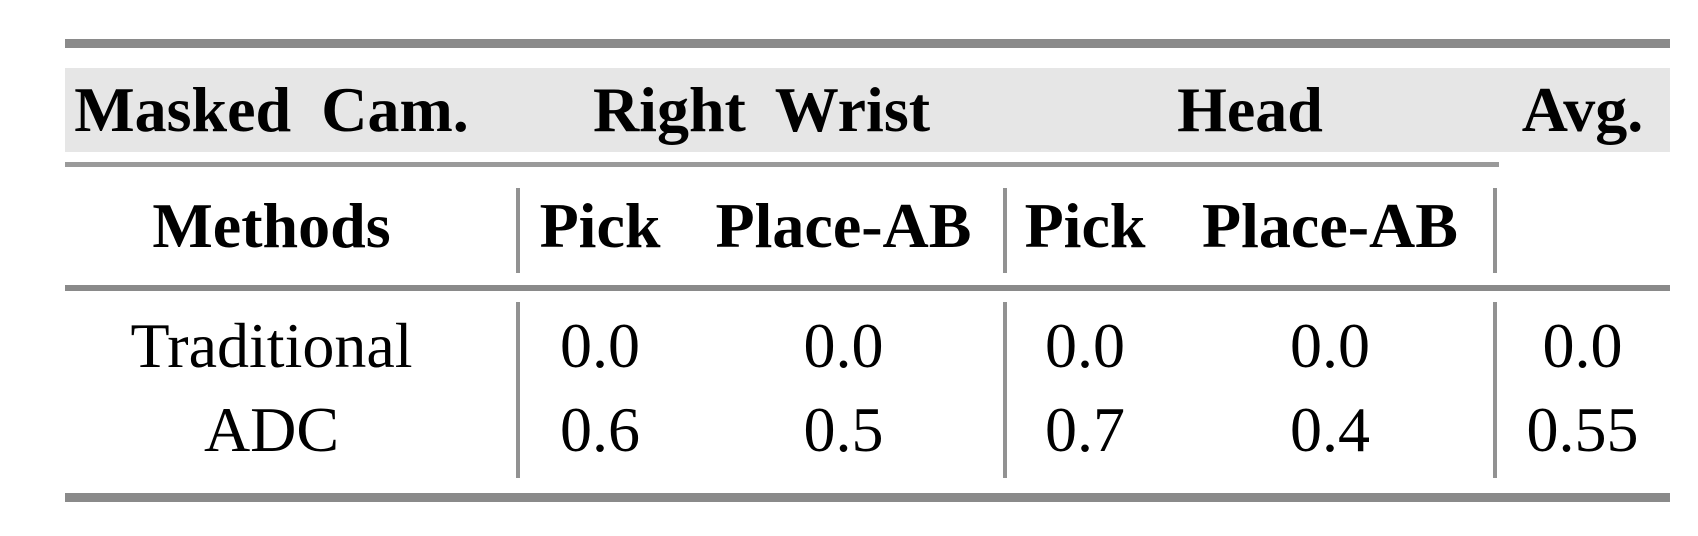 This screenshot has height=536, width=1698. I want to click on value-rw-place-ab: 0.5, so click(843, 429).